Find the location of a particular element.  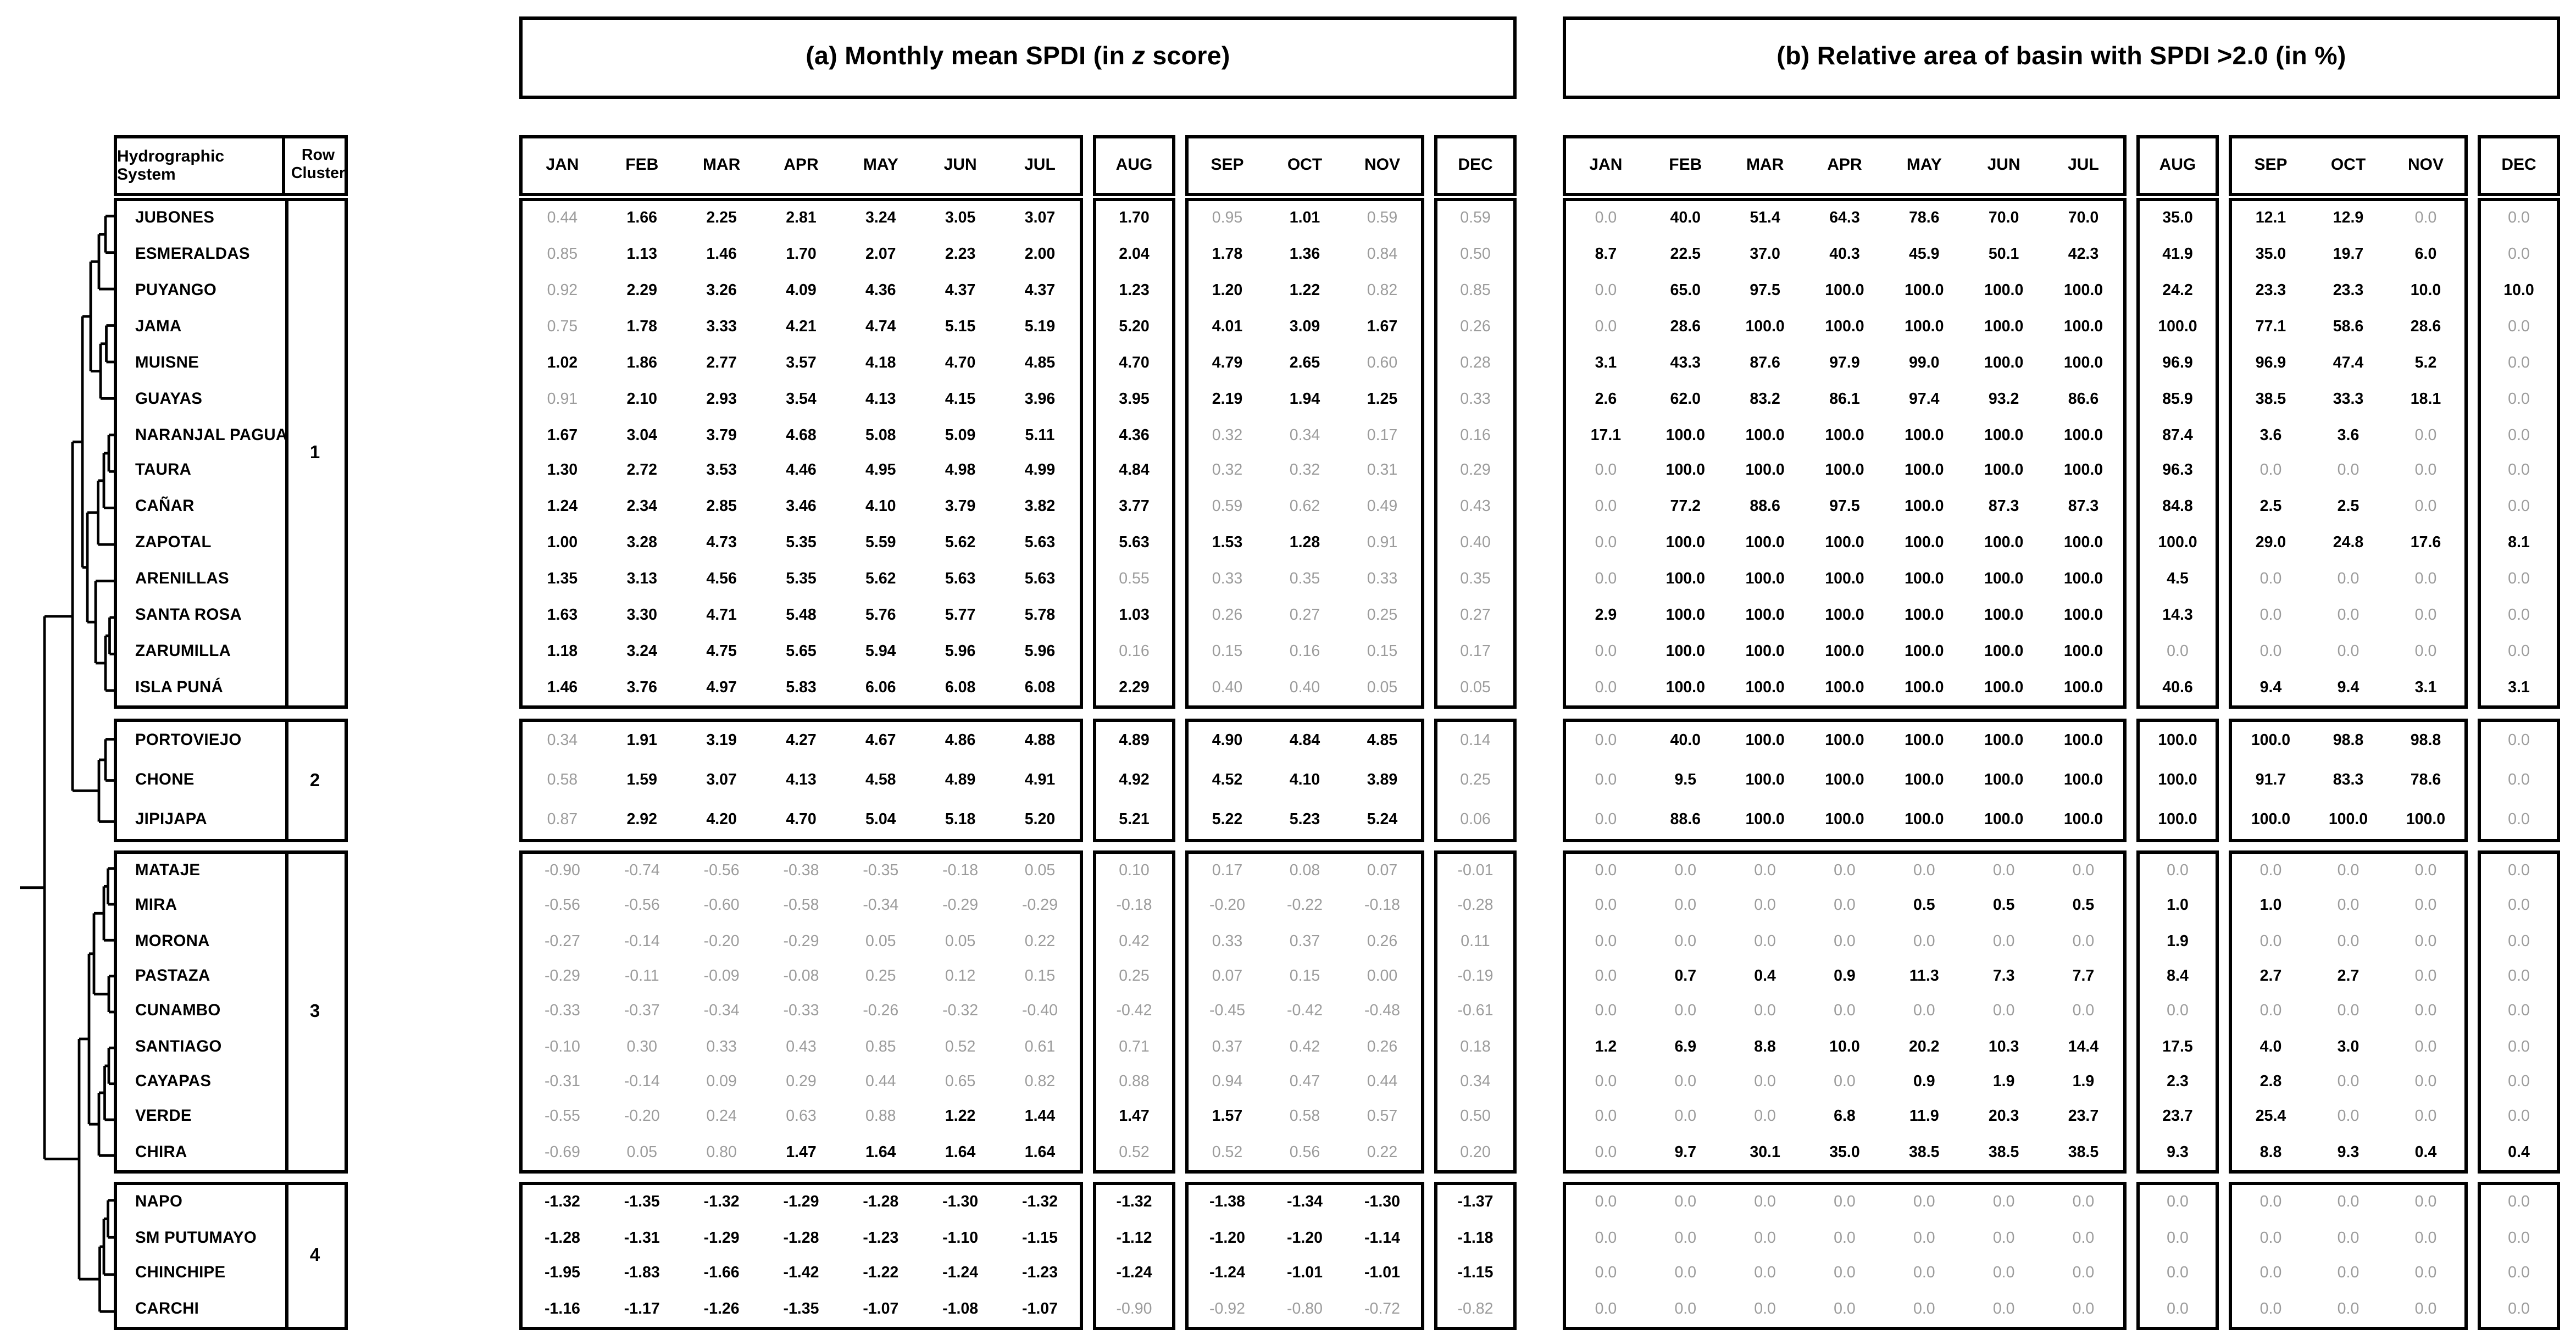

value-cell: 18.1 is located at coordinates (2425, 399).